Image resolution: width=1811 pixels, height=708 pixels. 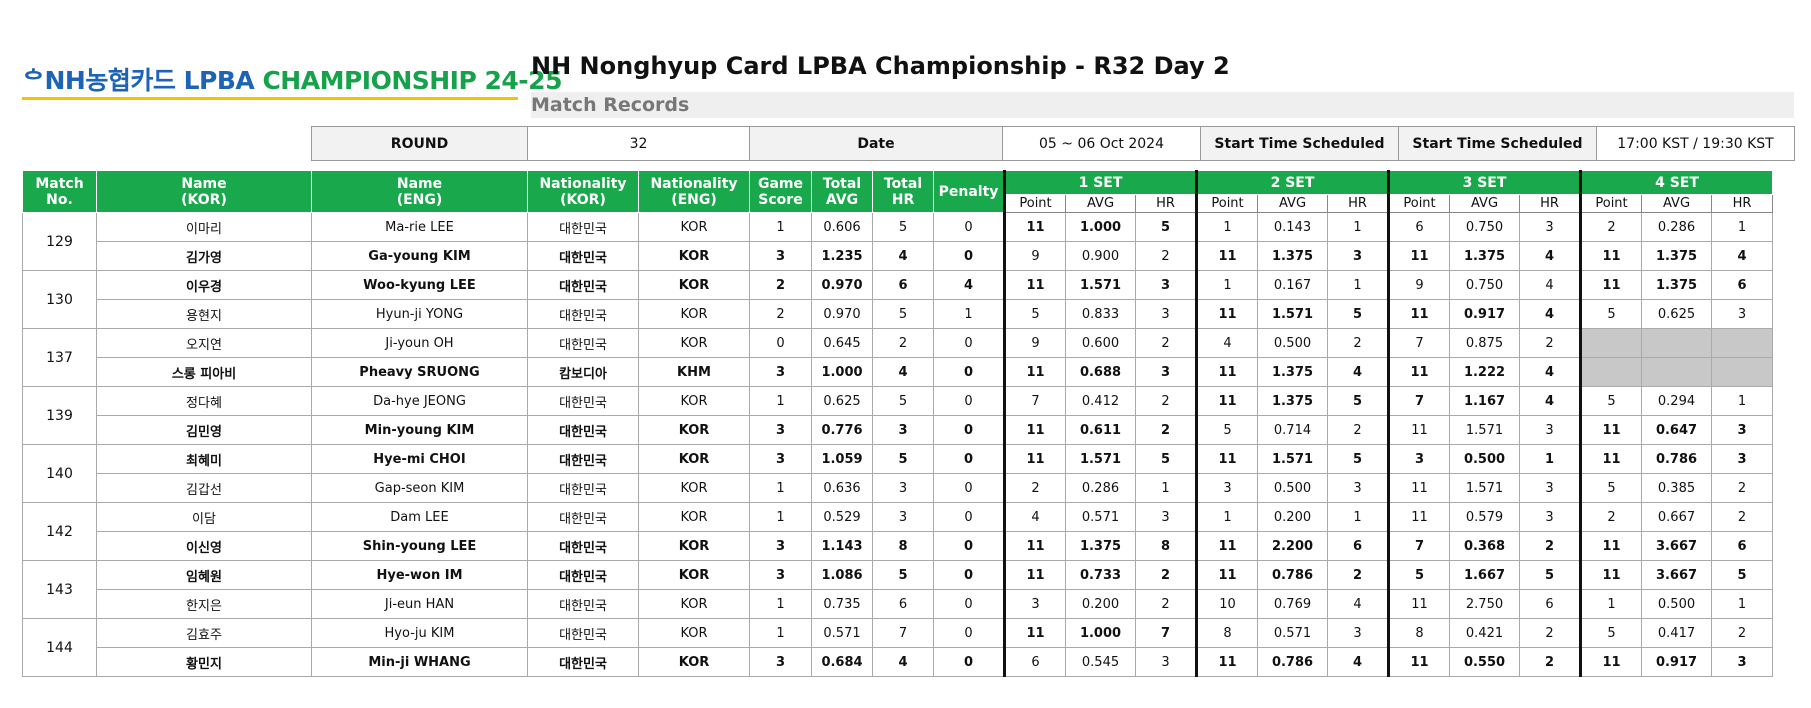 What do you see at coordinates (842, 314) in the screenshot?
I see `total-avg: 0.970` at bounding box center [842, 314].